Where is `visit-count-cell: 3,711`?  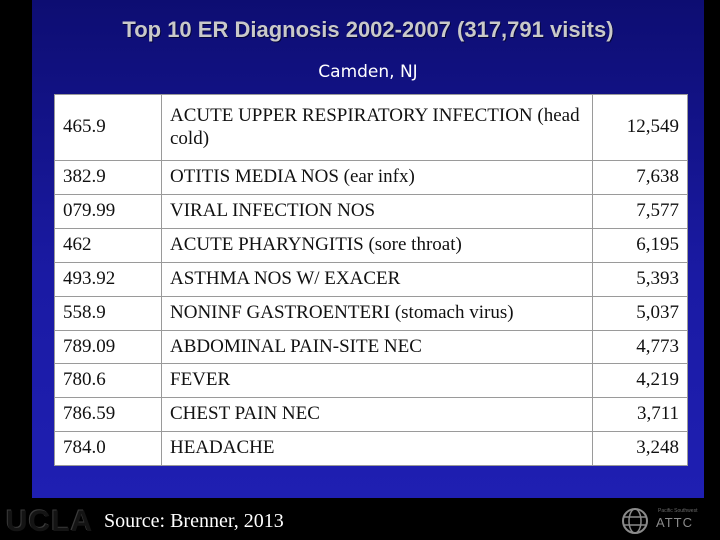
visit-count-cell: 3,711 is located at coordinates (640, 415).